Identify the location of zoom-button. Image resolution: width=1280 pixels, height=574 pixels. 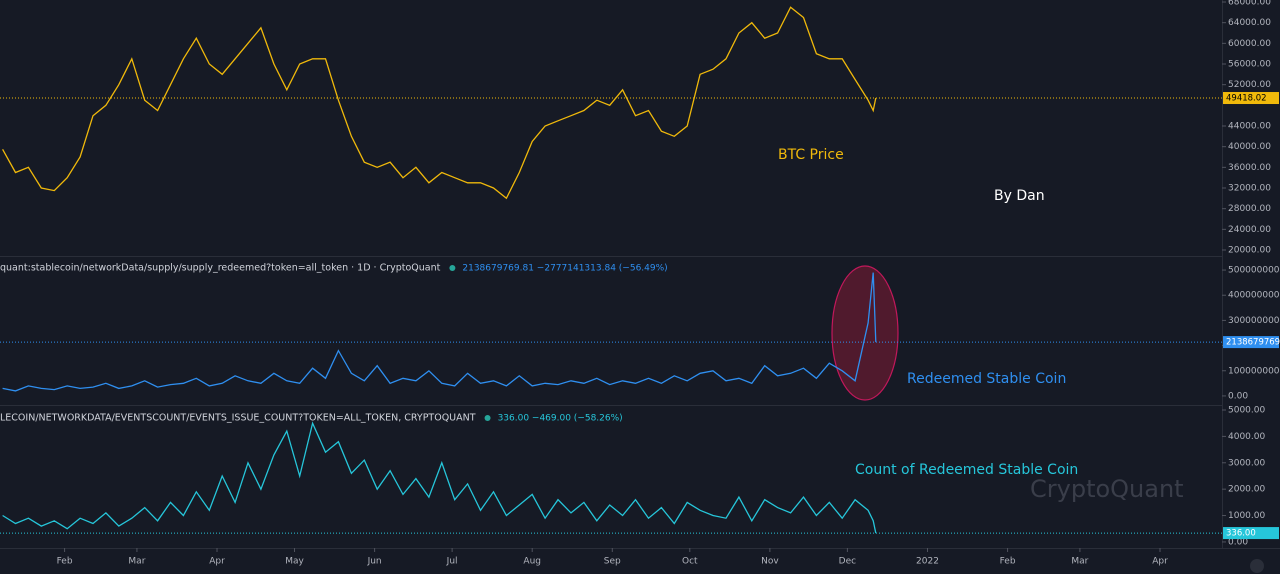
(1257, 566).